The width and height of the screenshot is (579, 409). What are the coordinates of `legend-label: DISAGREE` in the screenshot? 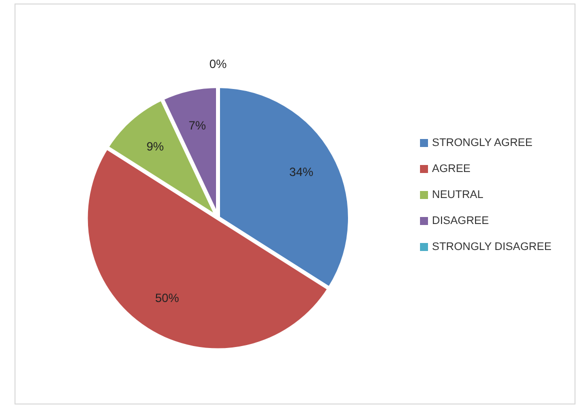 It's located at (460, 221).